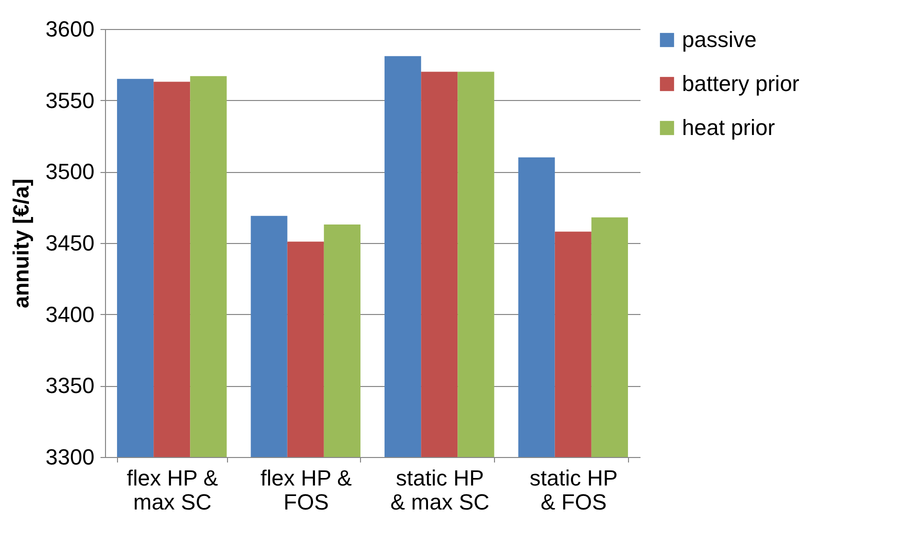 The width and height of the screenshot is (906, 544). Describe the element at coordinates (306, 490) in the screenshot. I see `x-tick-label: flex HP & FOS` at that location.